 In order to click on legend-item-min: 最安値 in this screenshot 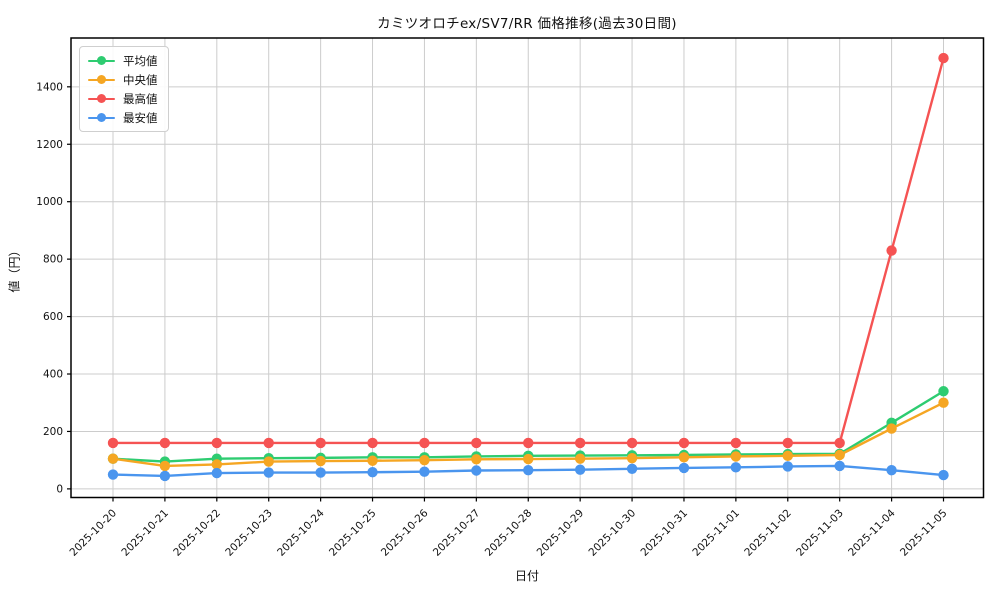, I will do `click(123, 117)`.